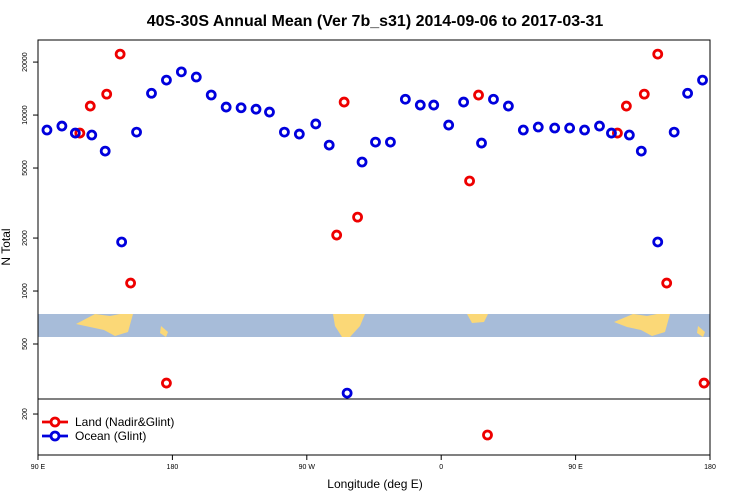  What do you see at coordinates (110, 436) in the screenshot?
I see `legend-label: Ocean (Glint)` at bounding box center [110, 436].